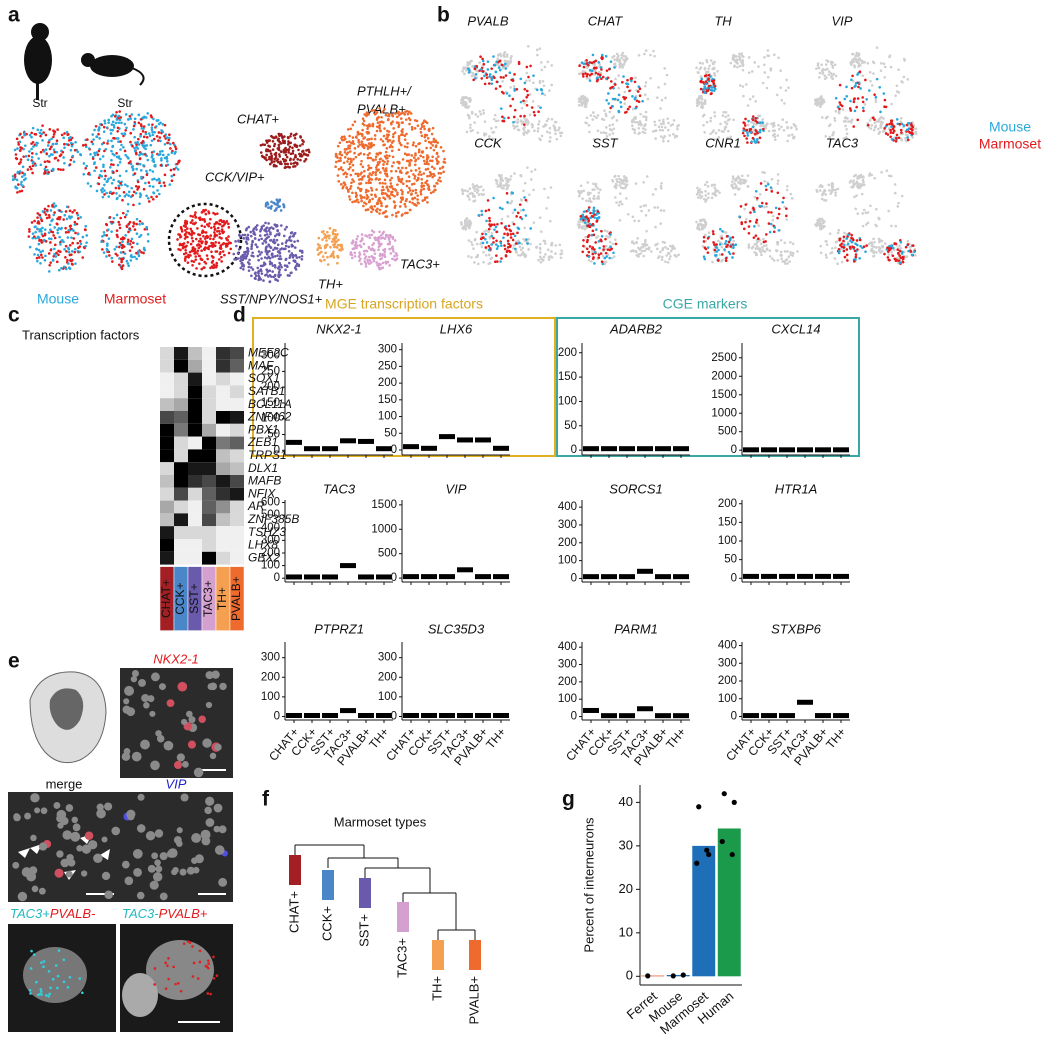 The height and width of the screenshot is (1041, 1050). Describe the element at coordinates (14, 661) in the screenshot. I see `panel-label: e` at that location.